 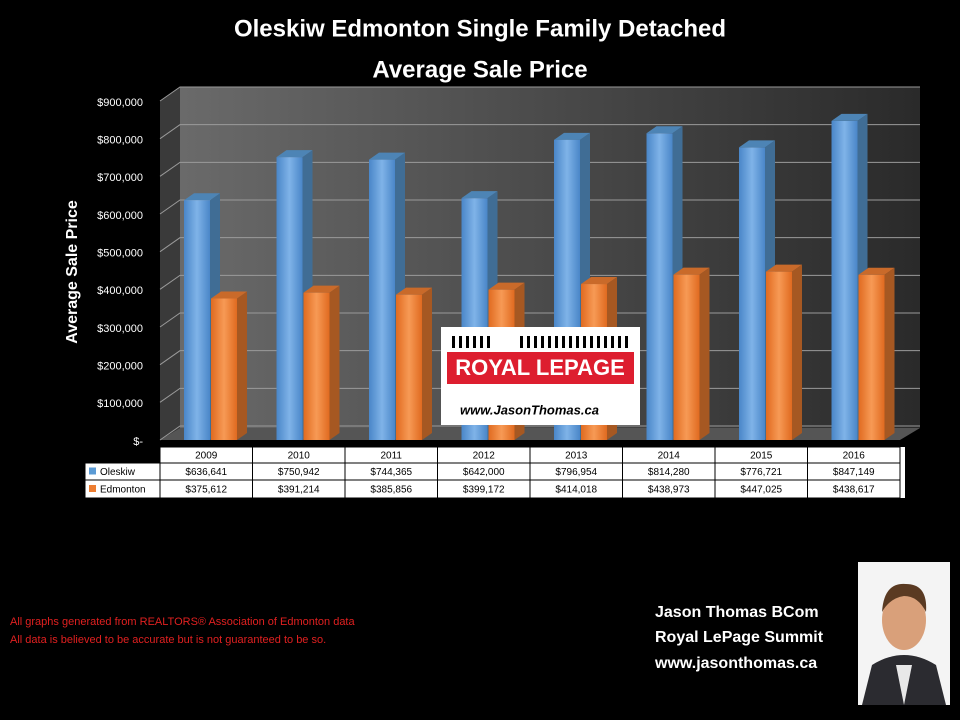 I want to click on table-value: $375,612, so click(x=206, y=490).